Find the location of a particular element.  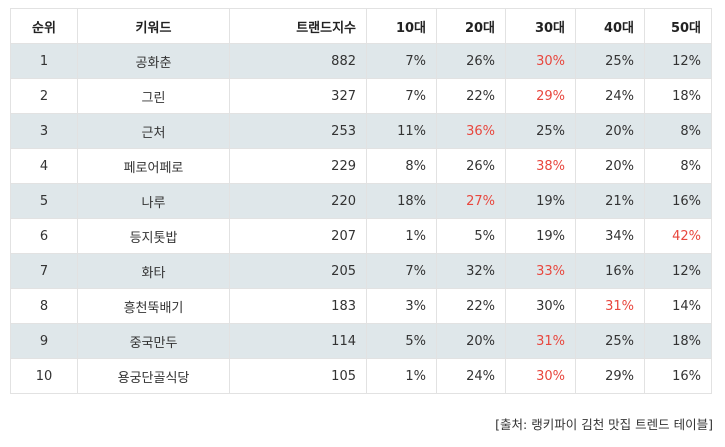

cell-keyword: 페로어페로 is located at coordinates (153, 166).